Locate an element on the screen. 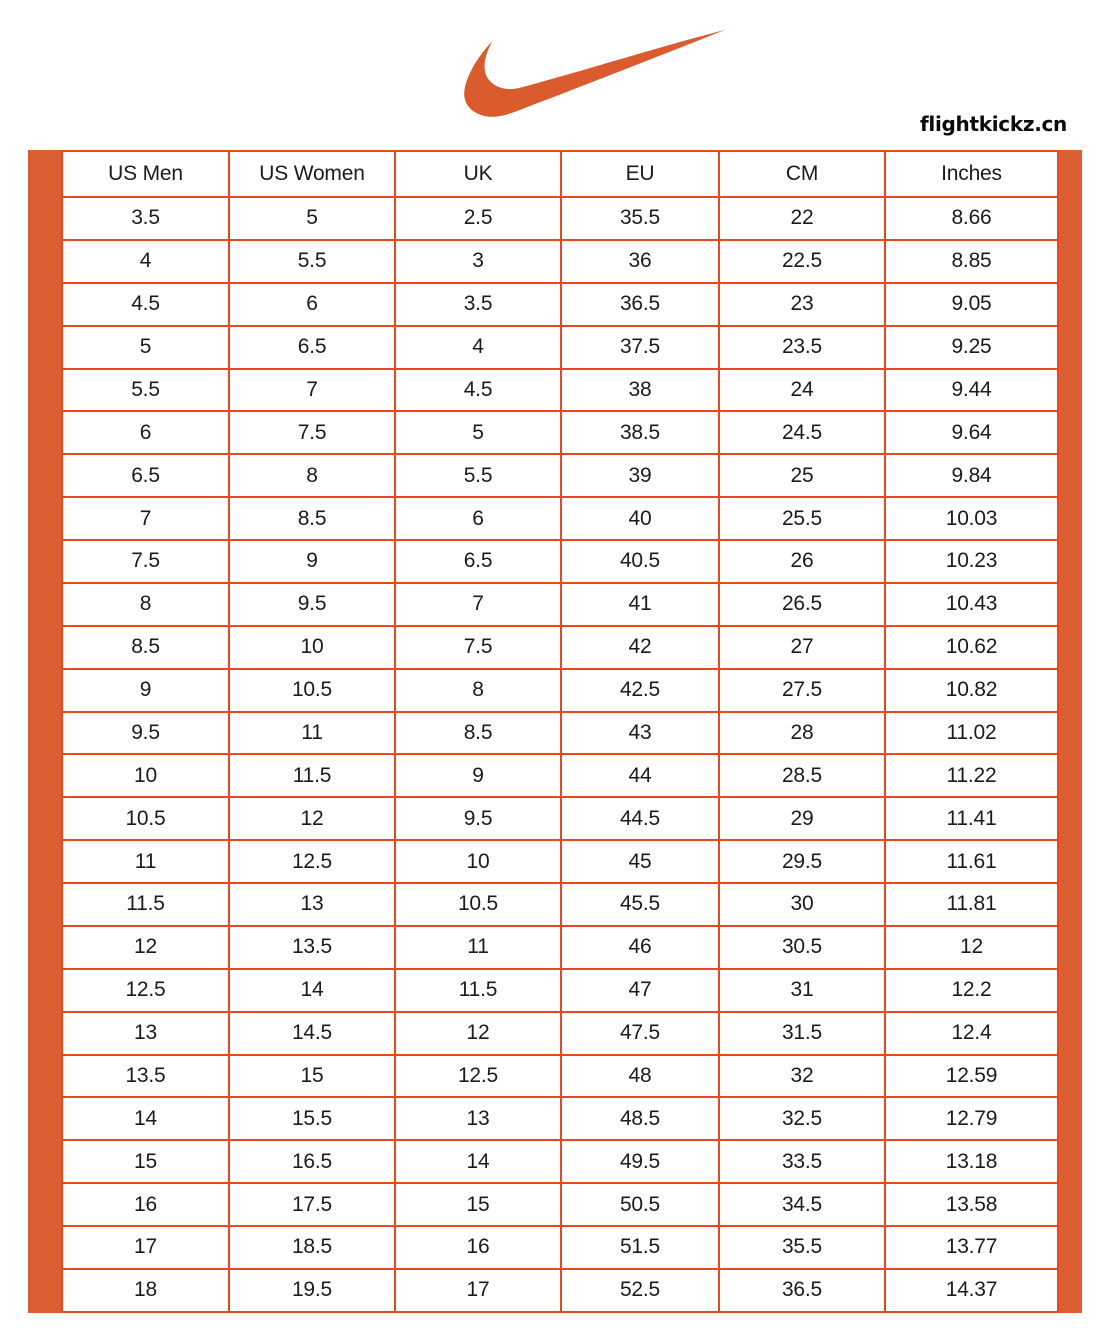 Image resolution: width=1100 pixels, height=1337 pixels. size-cell: 42 is located at coordinates (640, 647).